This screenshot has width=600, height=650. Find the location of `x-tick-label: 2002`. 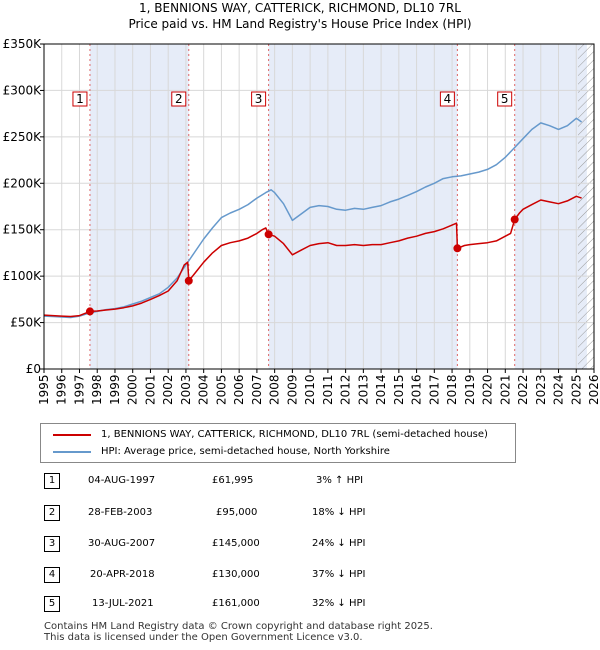

x-tick-label: 2002 is located at coordinates (168, 389).